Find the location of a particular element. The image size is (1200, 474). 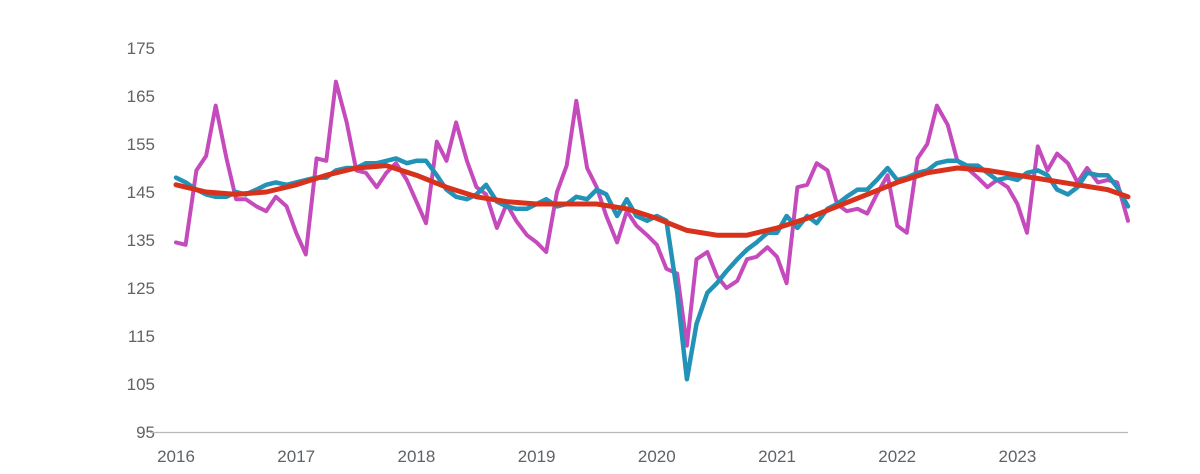

y-axis-tick-labels: 95 105 115 125 135 145 155 165 175 is located at coordinates (141, 240).